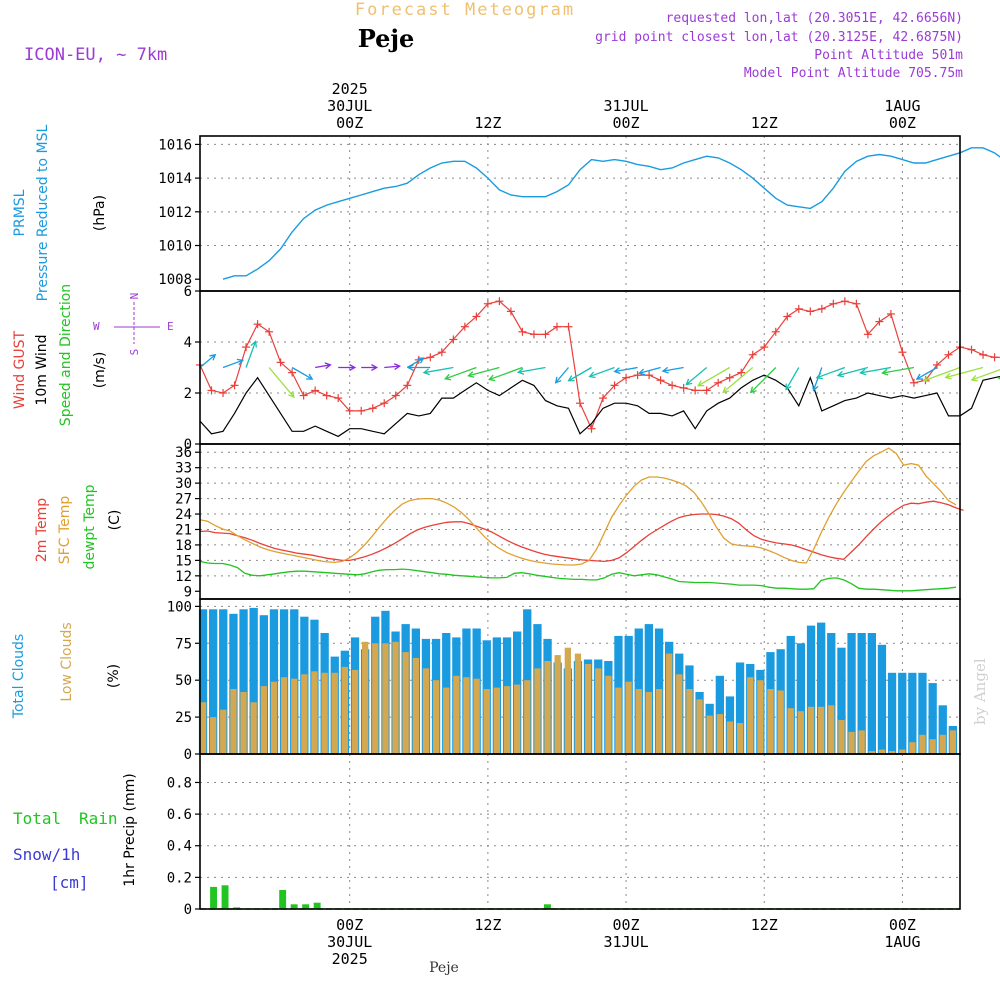 This screenshot has height=1000, width=1000. What do you see at coordinates (625, 942) in the screenshot?
I see `bottom-time-label: 31JUL` at bounding box center [625, 942].